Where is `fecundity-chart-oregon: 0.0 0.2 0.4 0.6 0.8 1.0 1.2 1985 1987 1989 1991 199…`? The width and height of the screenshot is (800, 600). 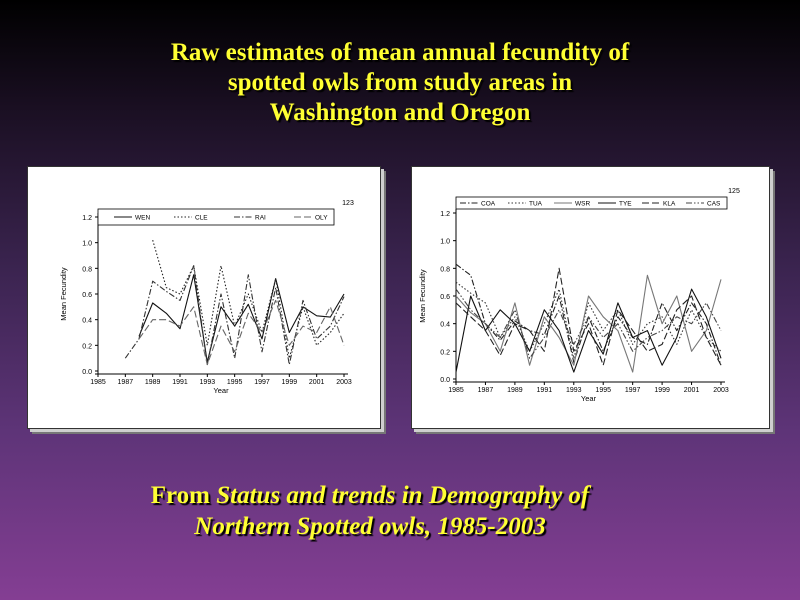
fecundity-chart-oregon: 0.0 0.2 0.4 0.6 0.8 1.0 1.2 1985 1987 1989 1991 199… is located at coordinates (579, 295).